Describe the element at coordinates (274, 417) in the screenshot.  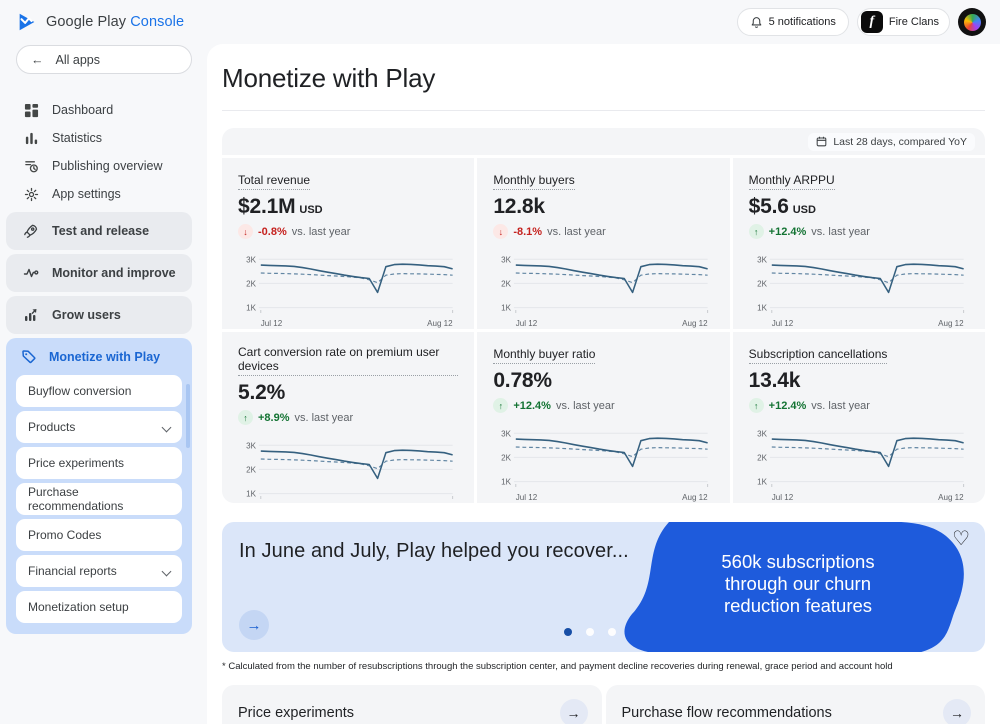
I see `delta-value: +8.9%` at that location.